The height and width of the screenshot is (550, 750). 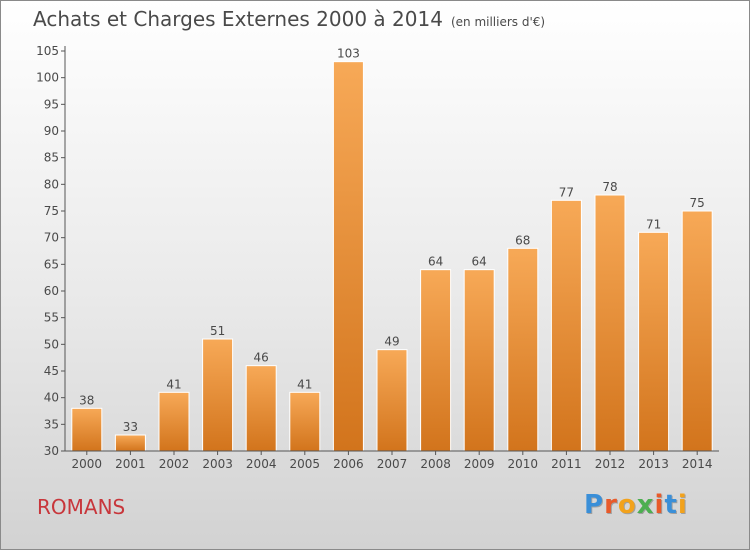 I want to click on x-tick-label: 2009, so click(x=479, y=464).